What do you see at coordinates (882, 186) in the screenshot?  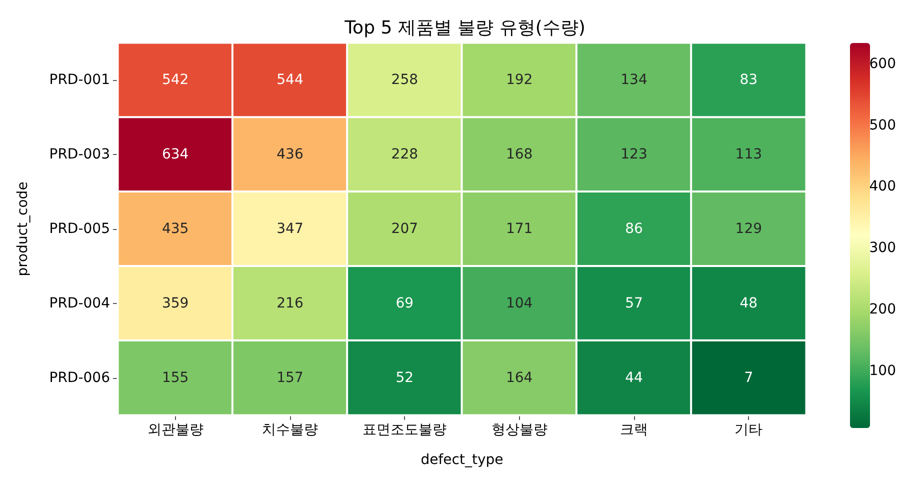 I see `color-bar-label: 400` at bounding box center [882, 186].